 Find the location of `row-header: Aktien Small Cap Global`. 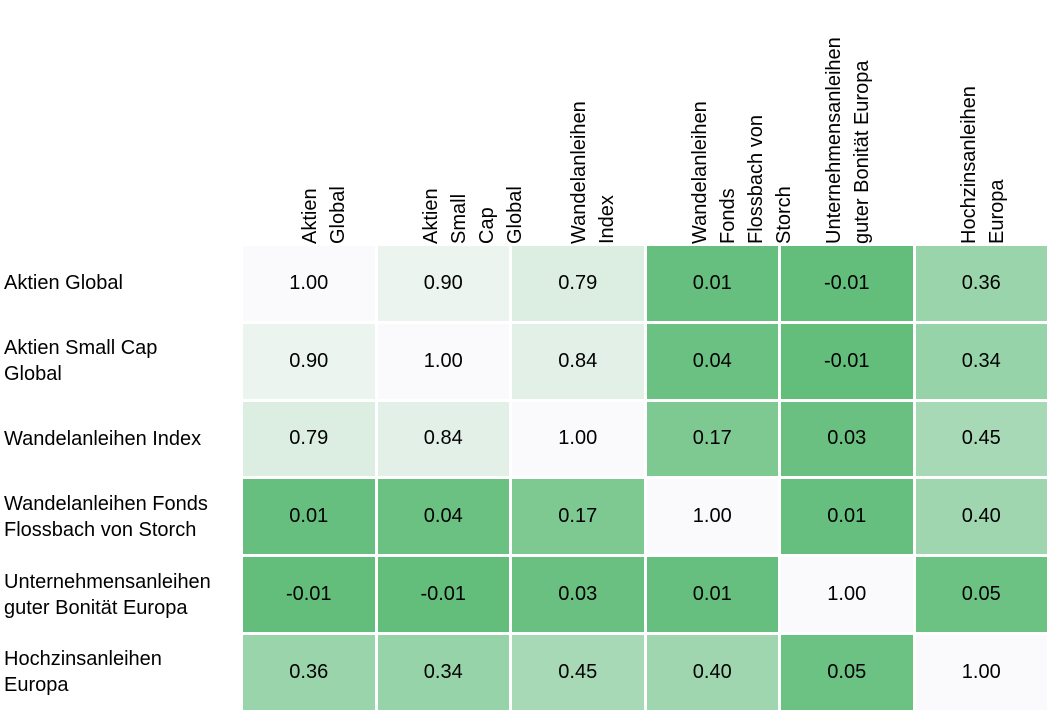

row-header: Aktien Small Cap Global is located at coordinates (81, 361).